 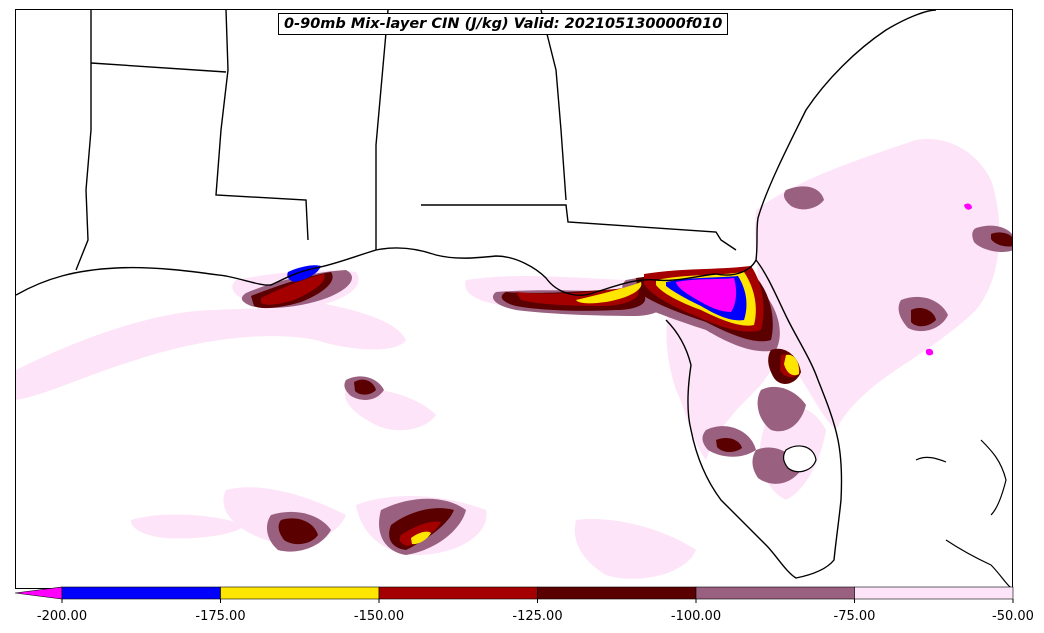 What do you see at coordinates (379, 616) in the screenshot?
I see `colorbar-tick-label: -150.00` at bounding box center [379, 616].